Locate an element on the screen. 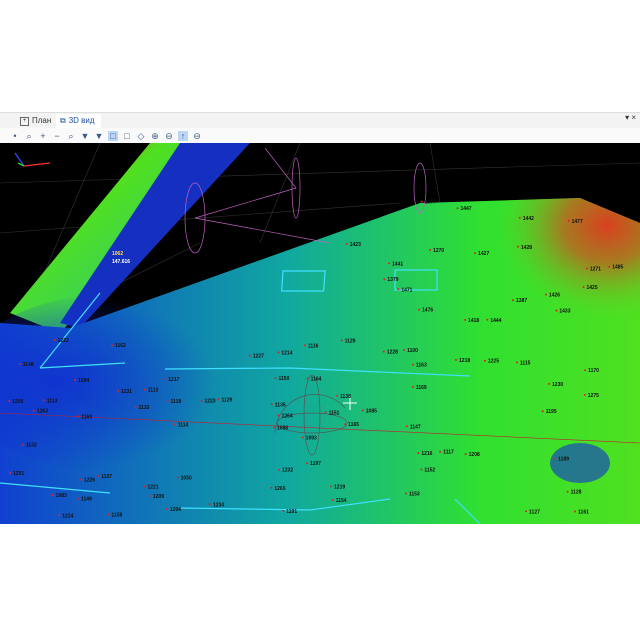 The height and width of the screenshot is (640, 640). section-off-icon: ⊖ is located at coordinates (197, 135).